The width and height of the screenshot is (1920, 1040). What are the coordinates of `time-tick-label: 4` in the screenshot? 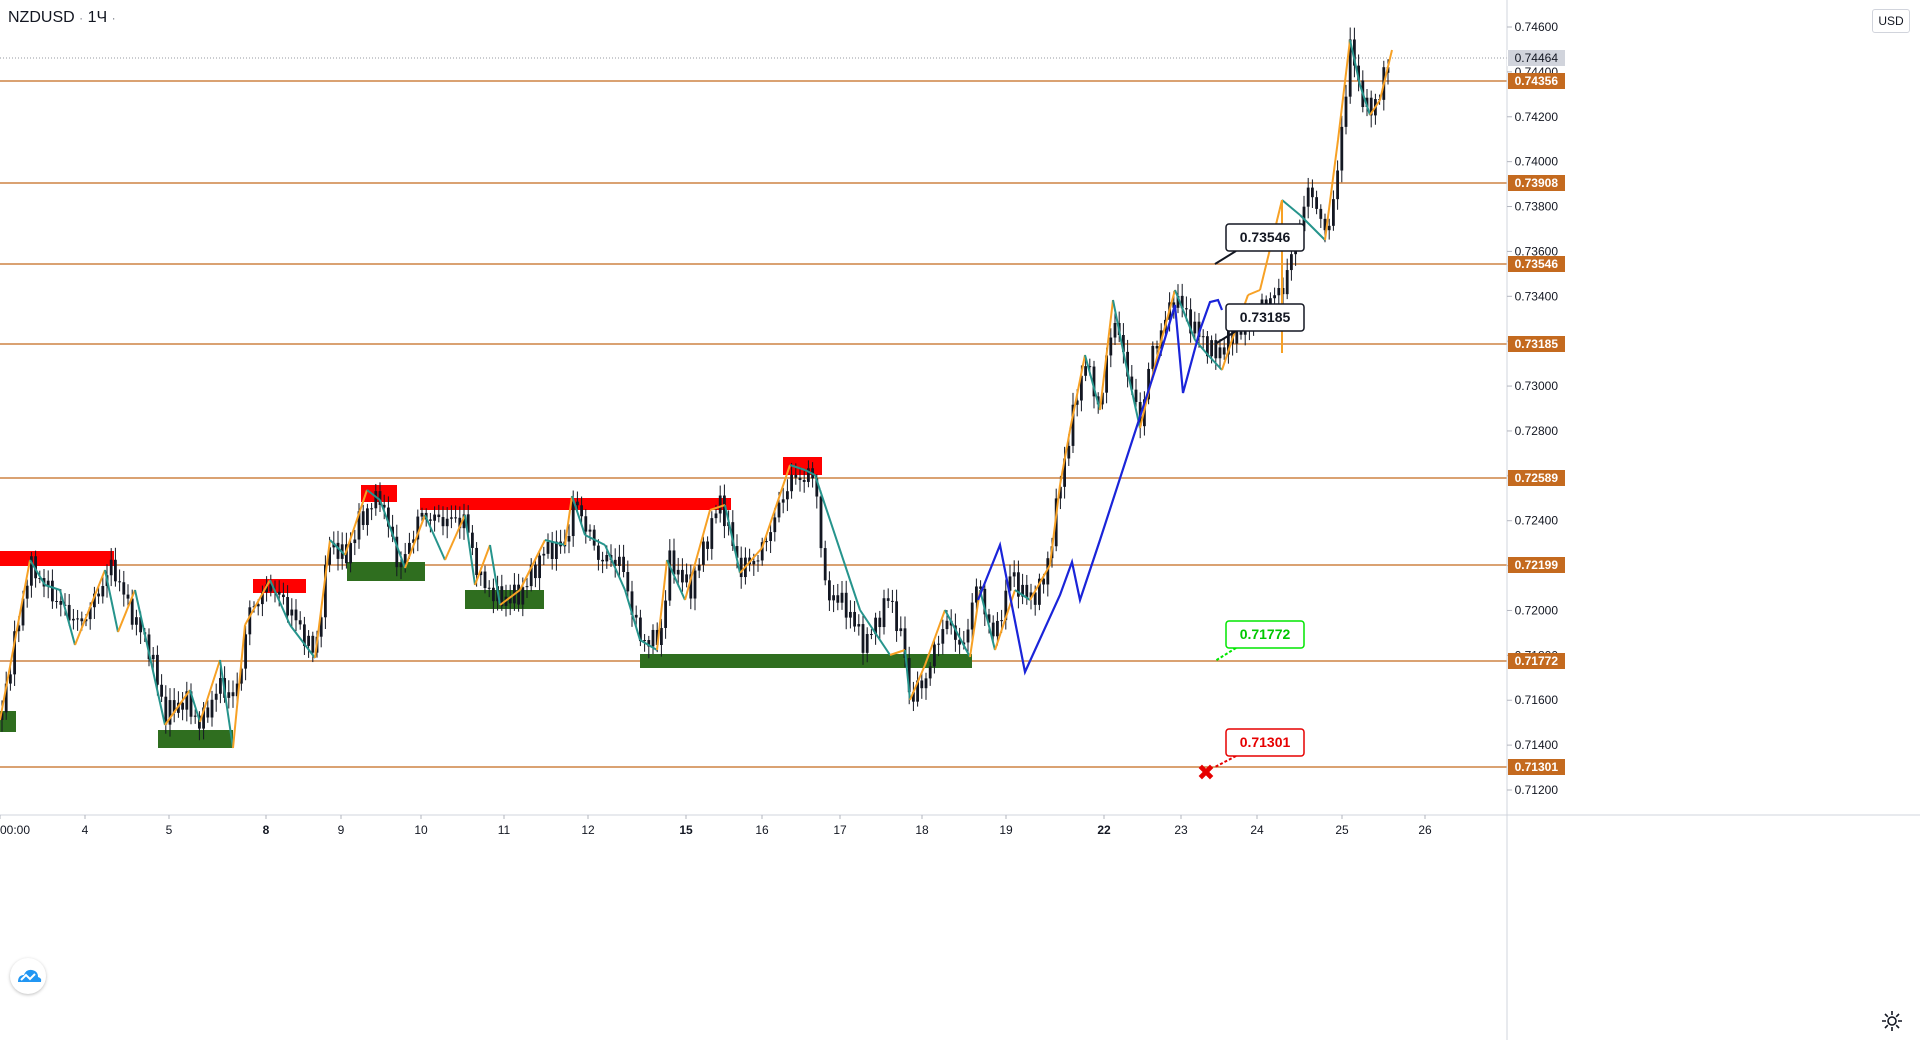 It's located at (85, 830).